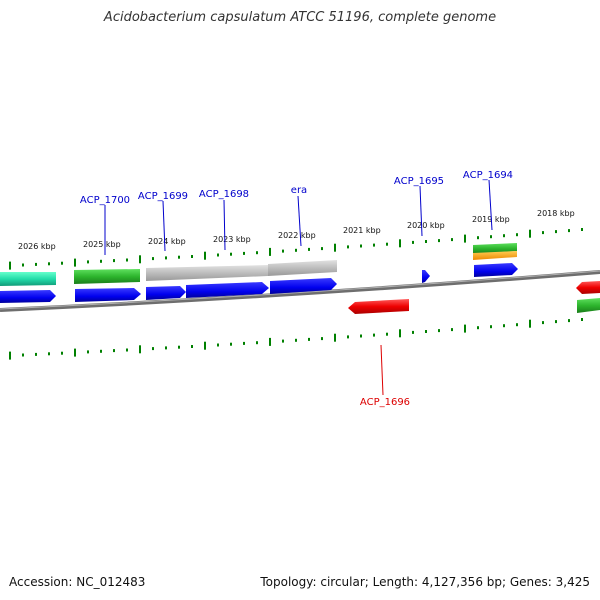 This screenshot has width=600, height=600. I want to click on gene-label-acp-1695: ACP_1695, so click(419, 181).